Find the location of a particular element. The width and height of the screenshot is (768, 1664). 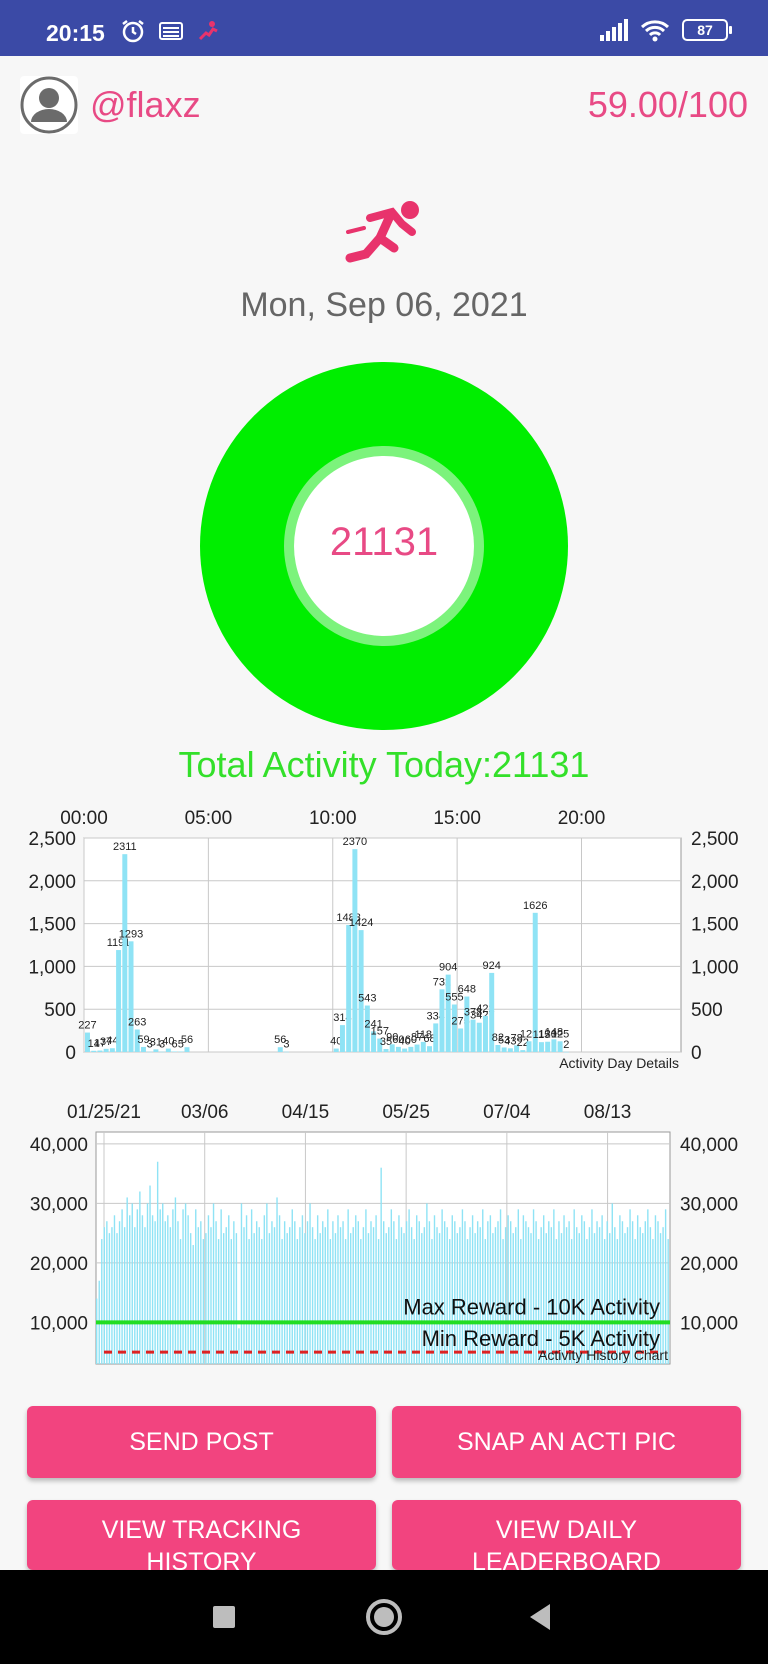

snap-pic-label: SNAP AN ACTI PIC is located at coordinates (566, 1442).